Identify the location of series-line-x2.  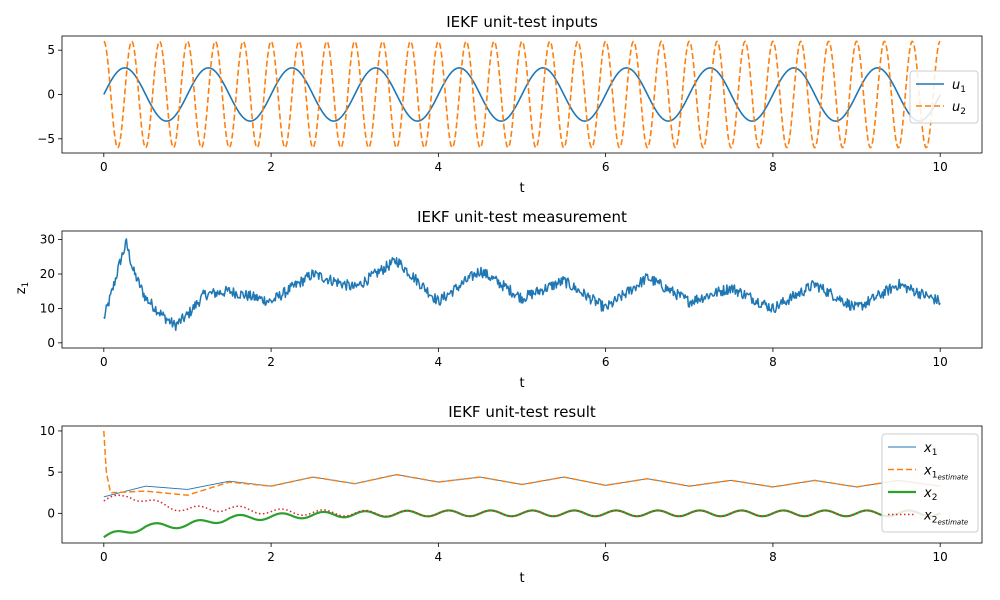
(522, 524).